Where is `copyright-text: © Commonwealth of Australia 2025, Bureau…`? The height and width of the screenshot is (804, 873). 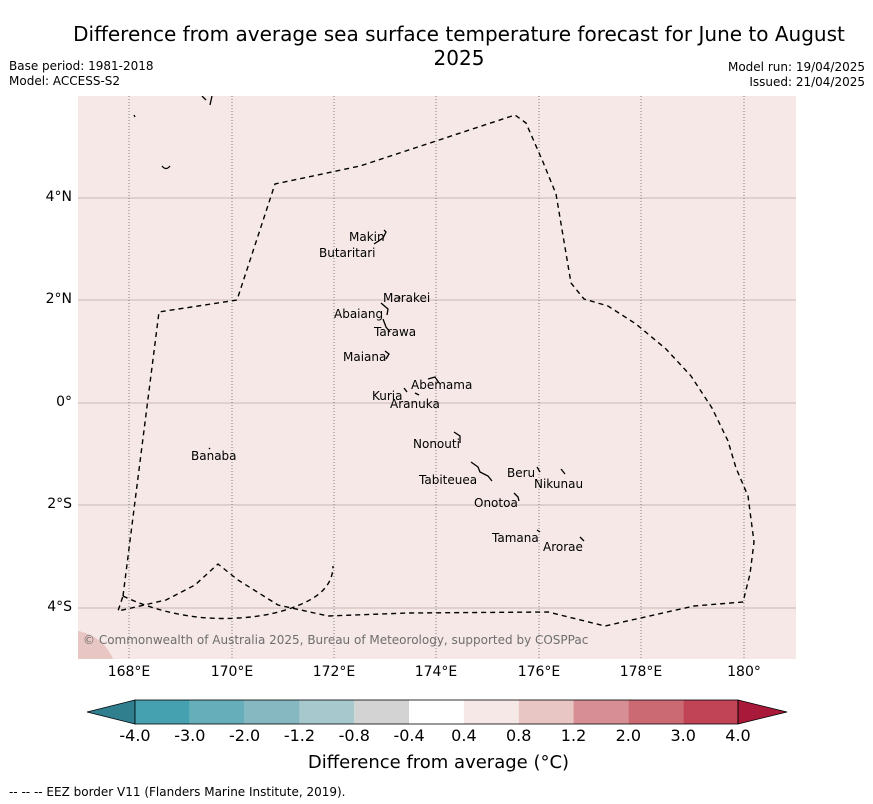
copyright-text: © Commonwealth of Australia 2025, Bureau… is located at coordinates (335, 640).